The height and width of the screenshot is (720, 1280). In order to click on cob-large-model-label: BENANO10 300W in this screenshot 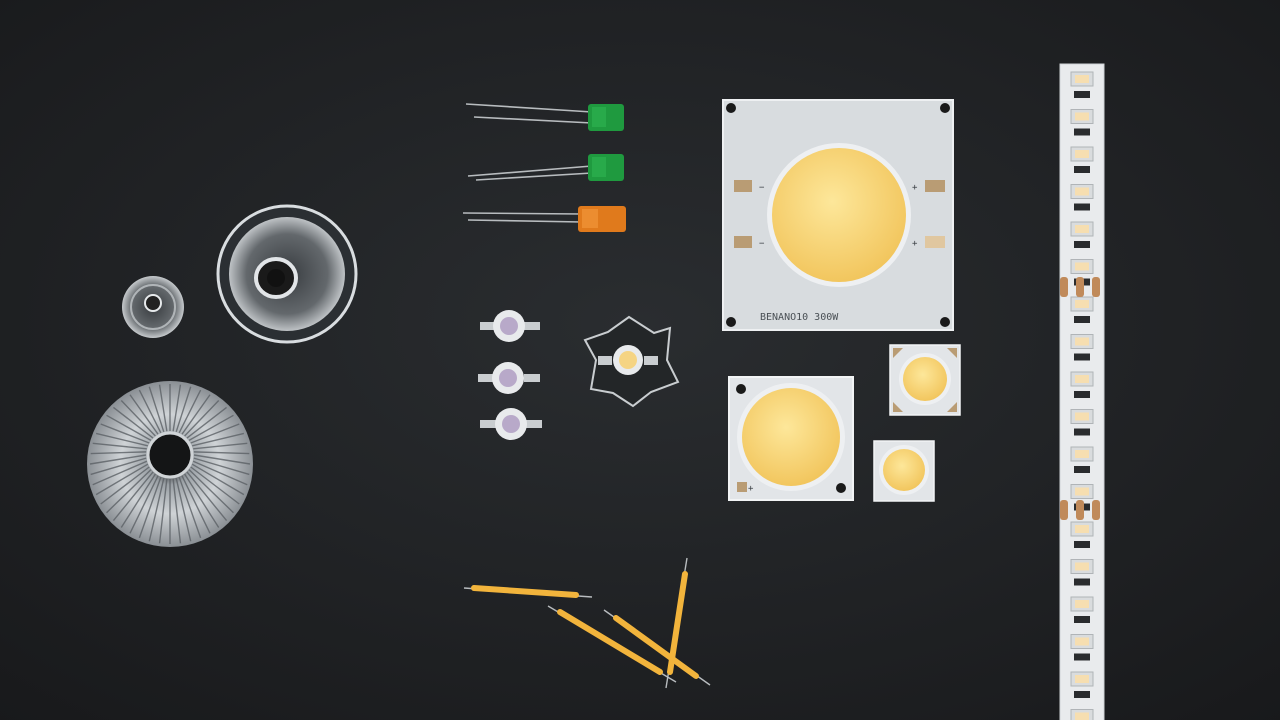, I will do `click(799, 317)`.